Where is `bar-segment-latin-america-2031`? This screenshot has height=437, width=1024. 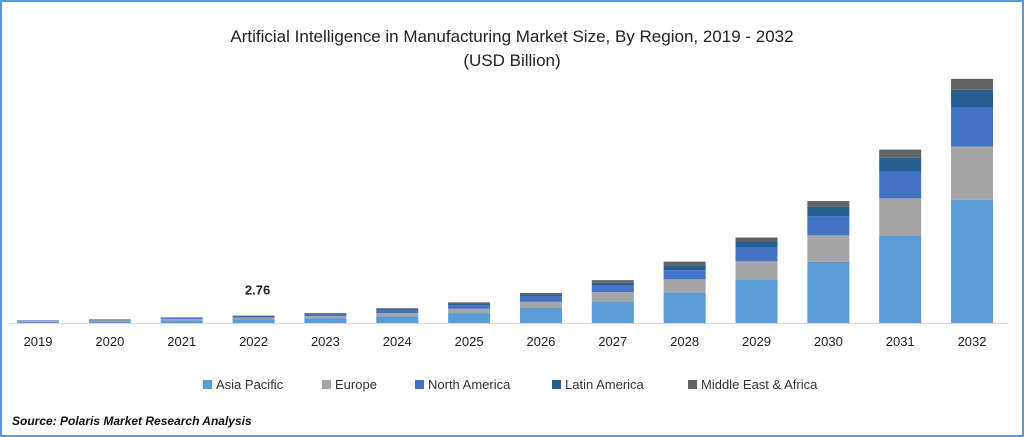 bar-segment-latin-america-2031 is located at coordinates (900, 164).